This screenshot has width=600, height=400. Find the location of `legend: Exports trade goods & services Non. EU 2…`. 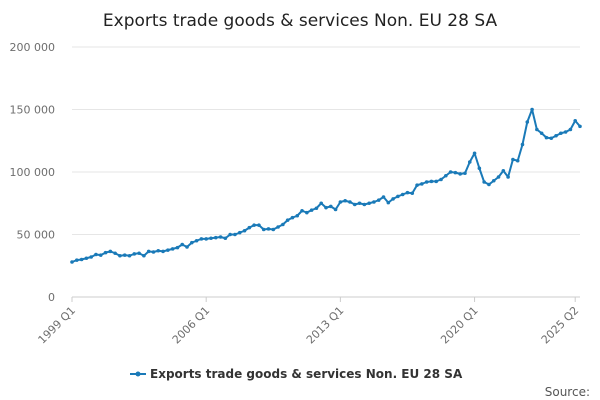

legend: Exports trade goods & services Non. EU 2… is located at coordinates (296, 374).